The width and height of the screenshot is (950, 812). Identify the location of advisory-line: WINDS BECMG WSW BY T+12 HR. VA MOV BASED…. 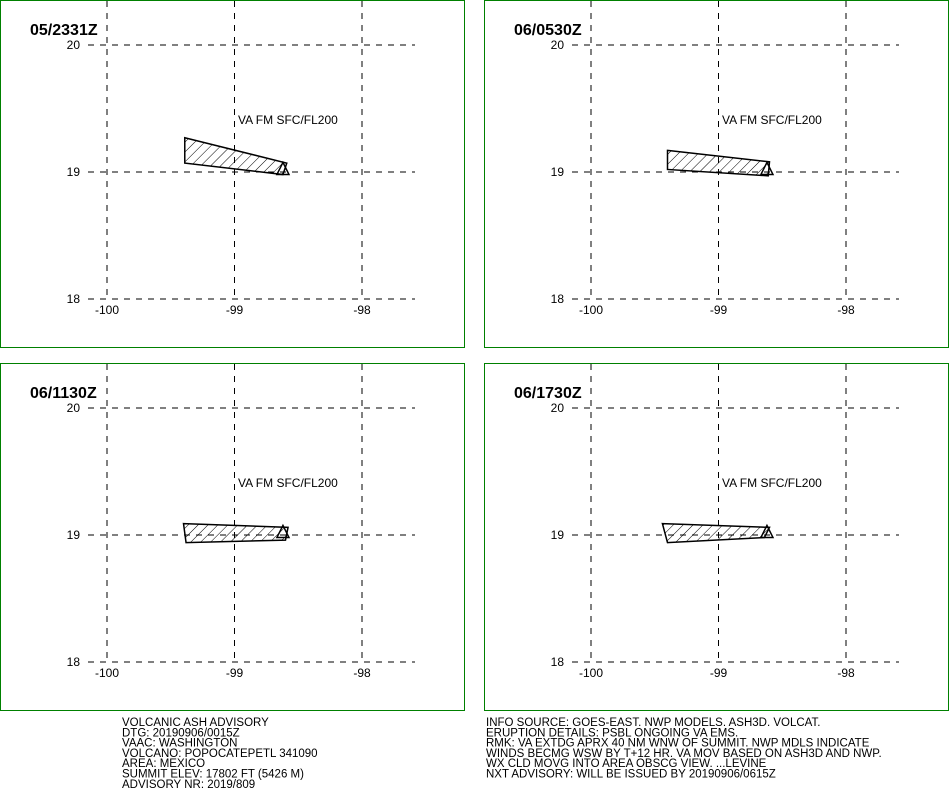
(684, 754).